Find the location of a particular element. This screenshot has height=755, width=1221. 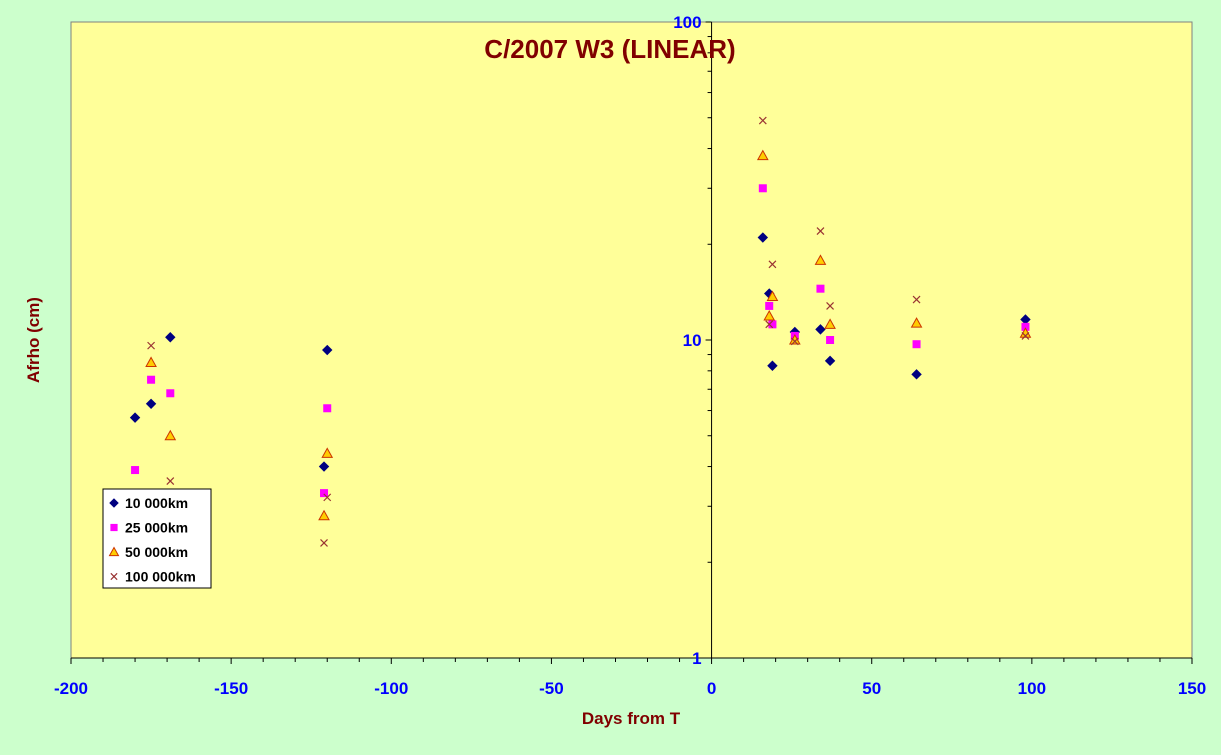

x-tick-label: -200 is located at coordinates (71, 688).